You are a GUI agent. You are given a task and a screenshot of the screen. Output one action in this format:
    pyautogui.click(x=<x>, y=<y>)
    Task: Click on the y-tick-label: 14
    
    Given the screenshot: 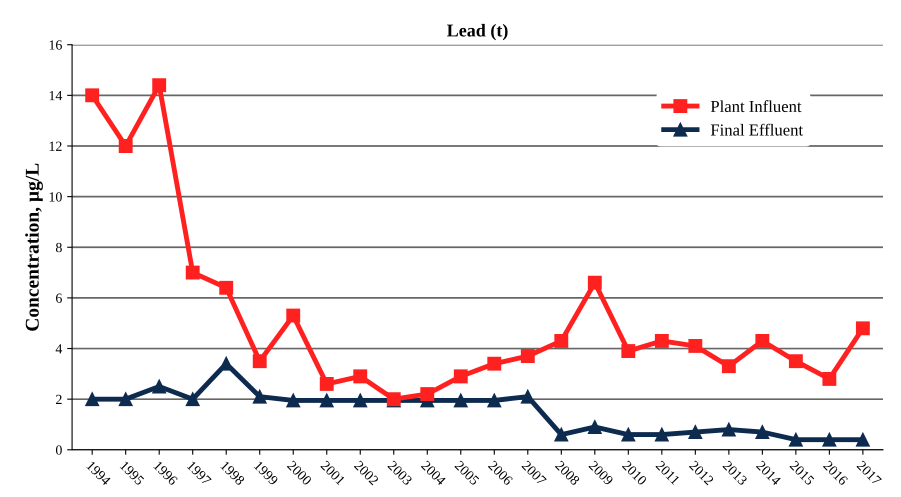 What is the action you would take?
    pyautogui.click(x=56, y=95)
    